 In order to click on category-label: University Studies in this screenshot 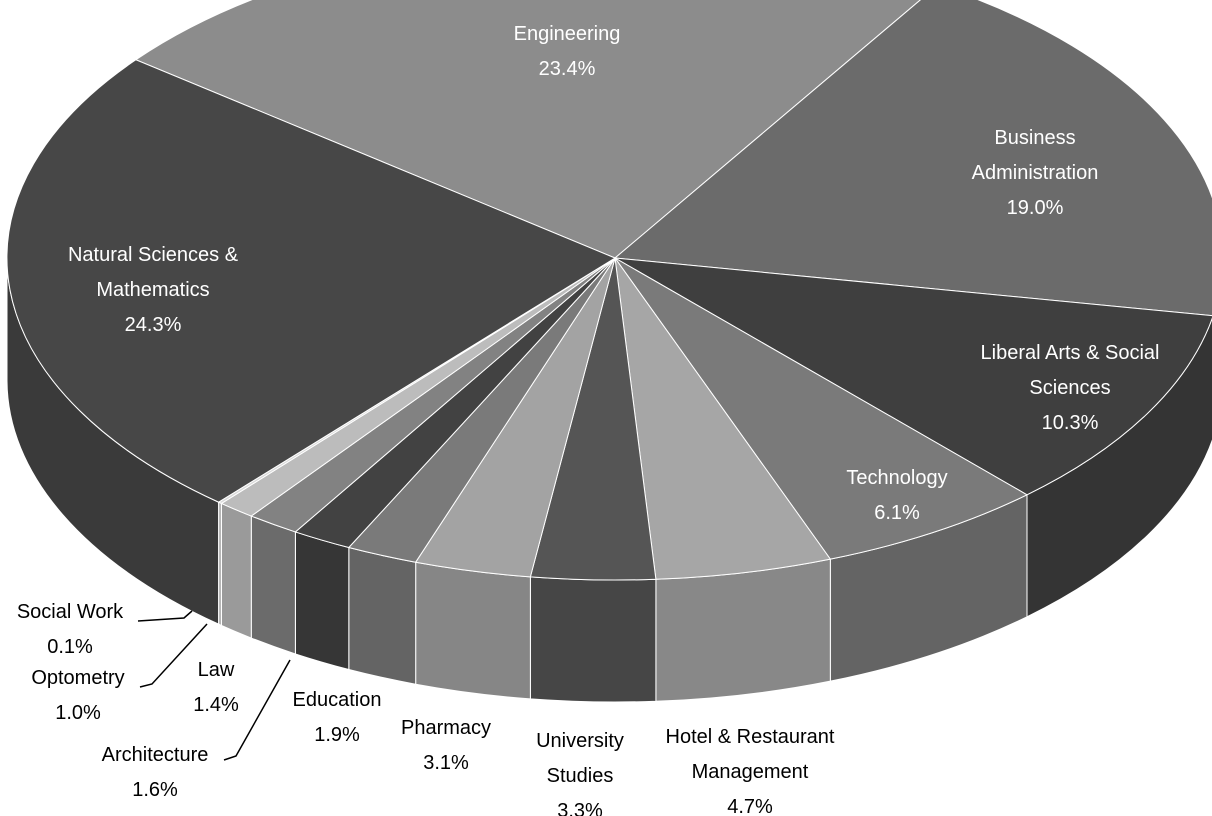, I will do `click(580, 758)`.